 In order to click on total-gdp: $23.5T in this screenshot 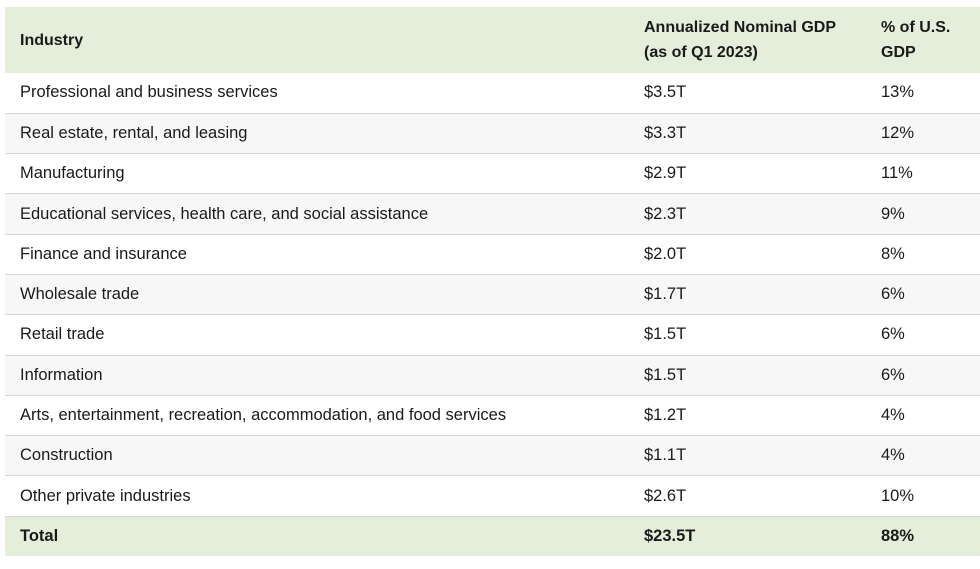, I will do `click(670, 536)`.